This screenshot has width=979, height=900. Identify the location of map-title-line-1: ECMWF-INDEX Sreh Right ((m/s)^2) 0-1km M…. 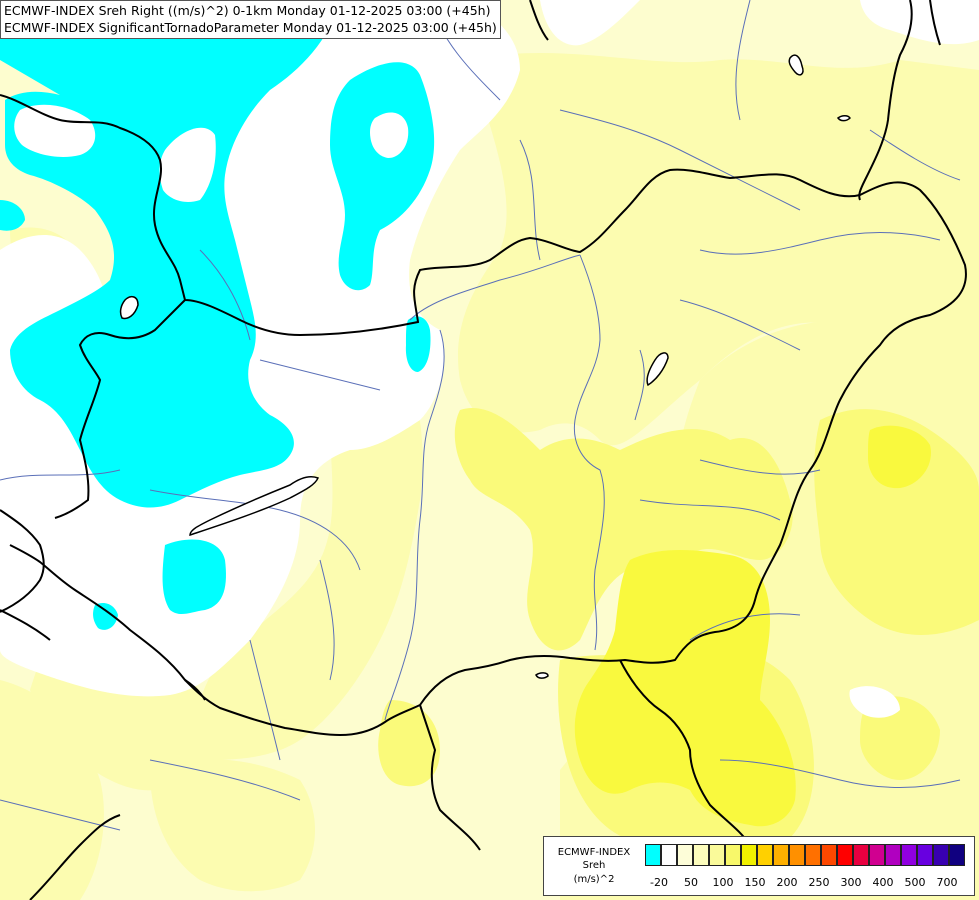
(247, 10).